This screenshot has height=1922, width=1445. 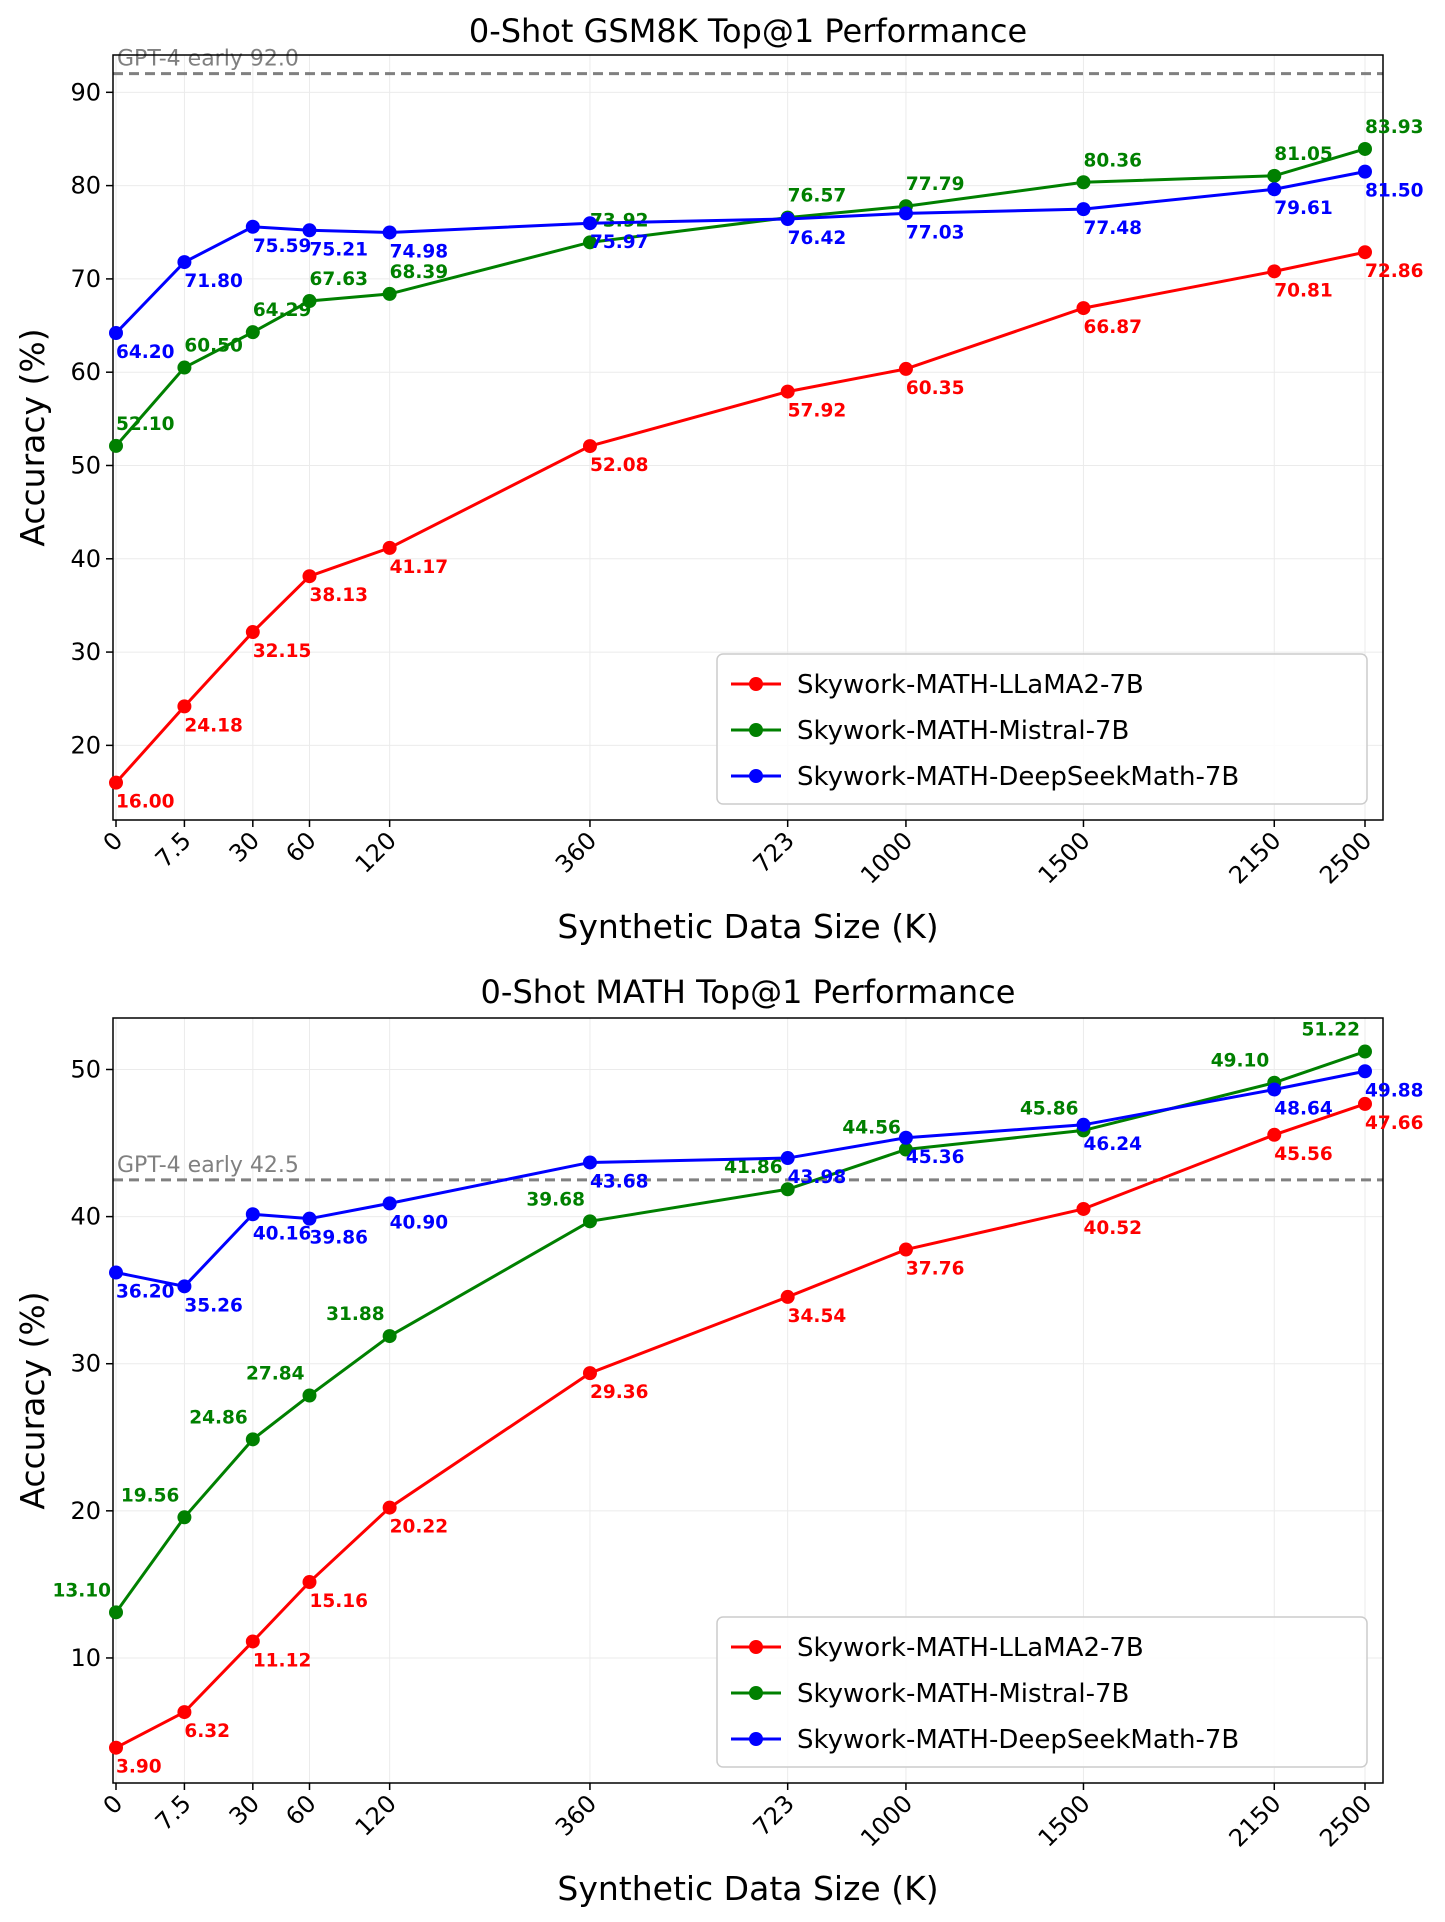 I want to click on x-tick-label: 60, so click(x=300, y=1809).